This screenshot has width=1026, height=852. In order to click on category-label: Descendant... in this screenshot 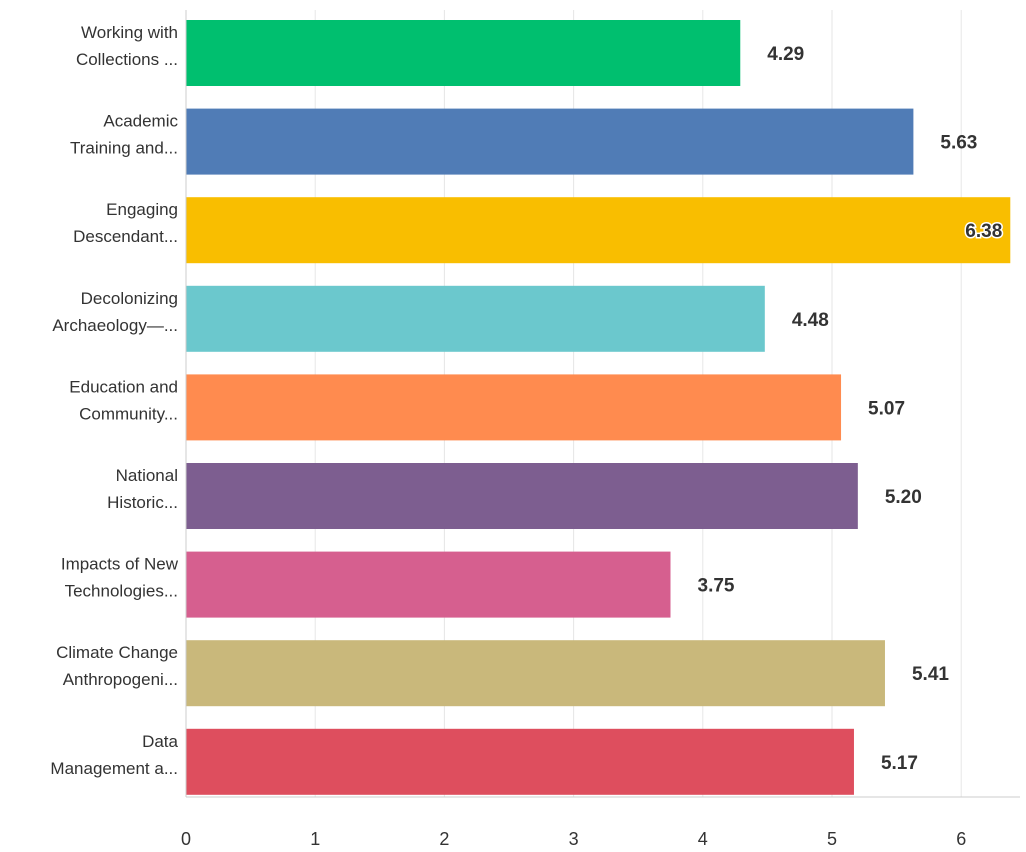, I will do `click(125, 236)`.